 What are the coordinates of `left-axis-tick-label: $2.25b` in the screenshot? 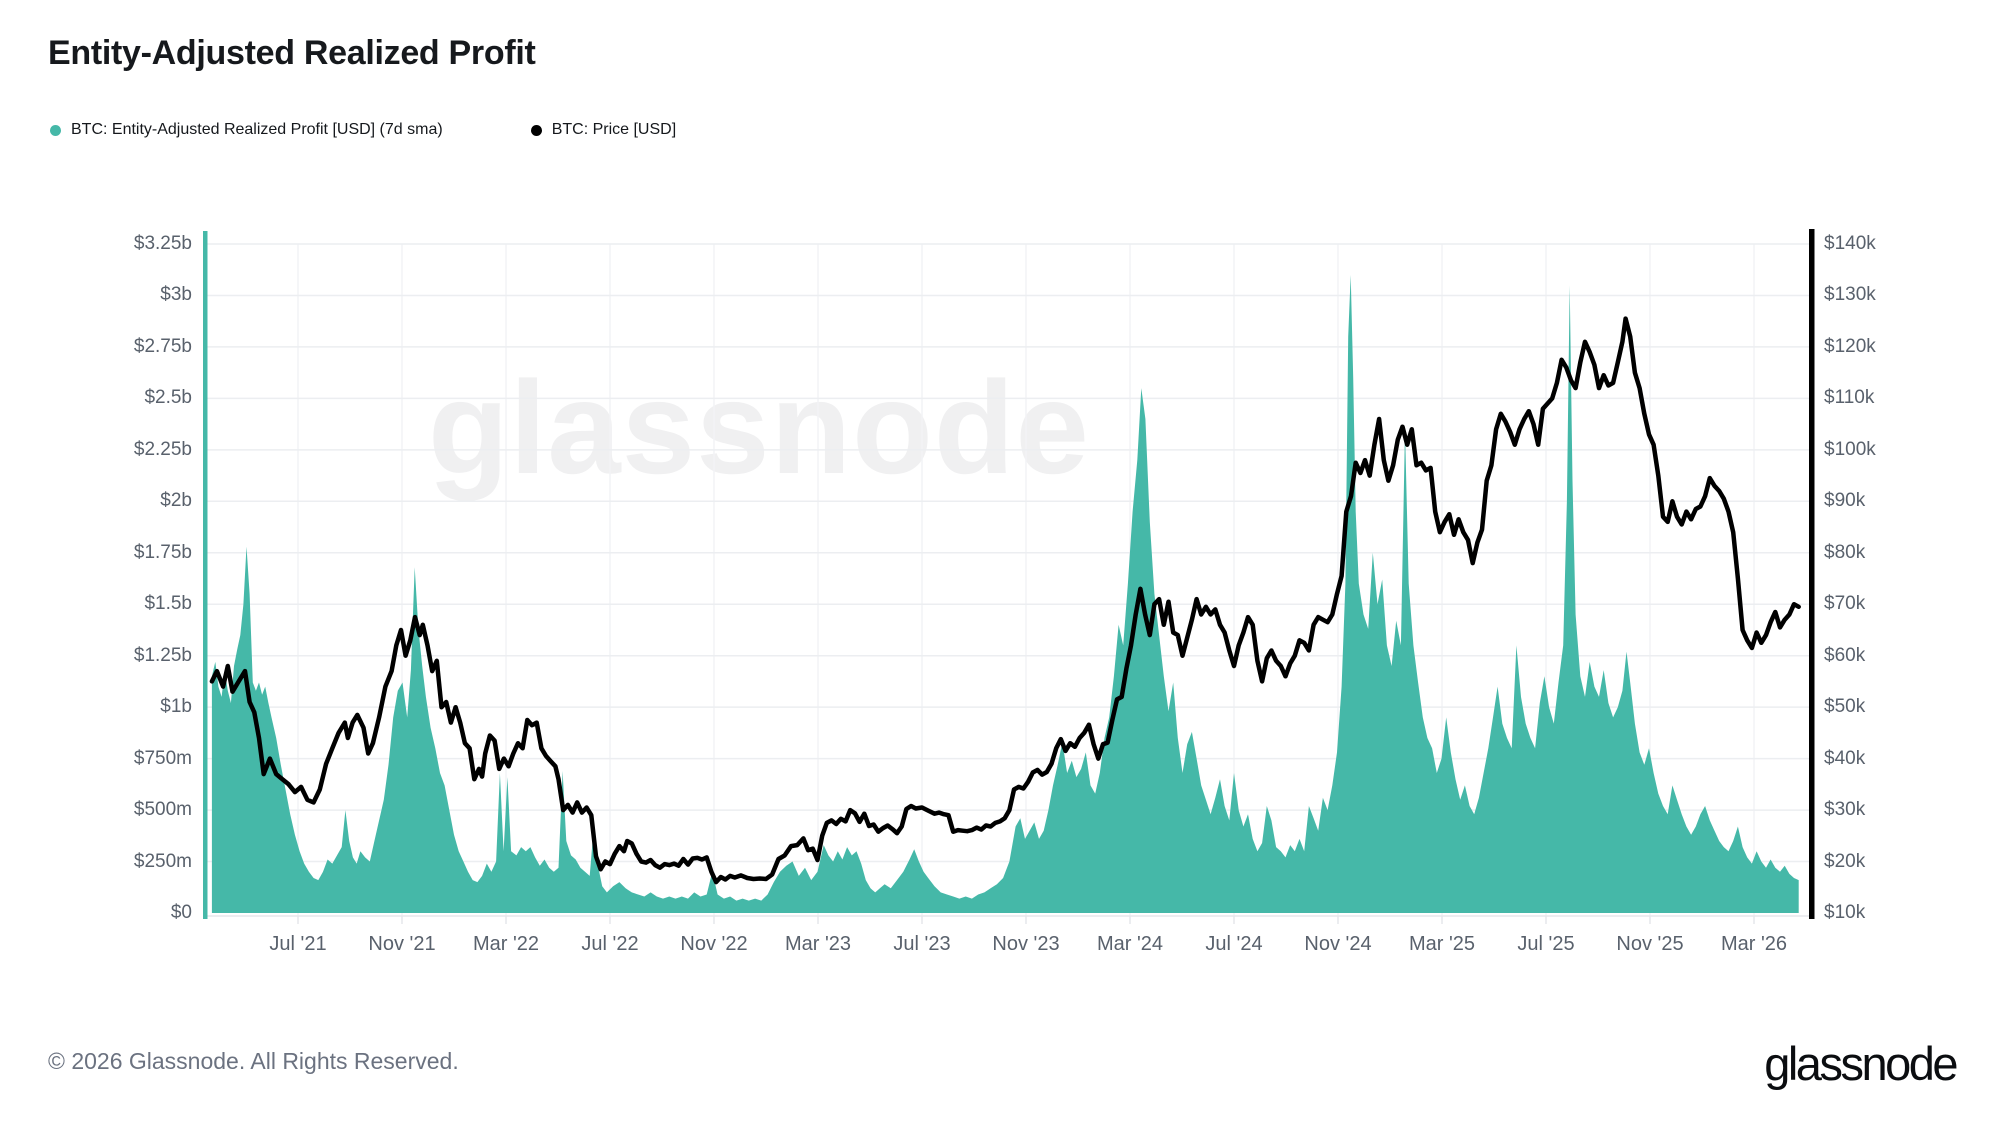 It's located at (162, 449).